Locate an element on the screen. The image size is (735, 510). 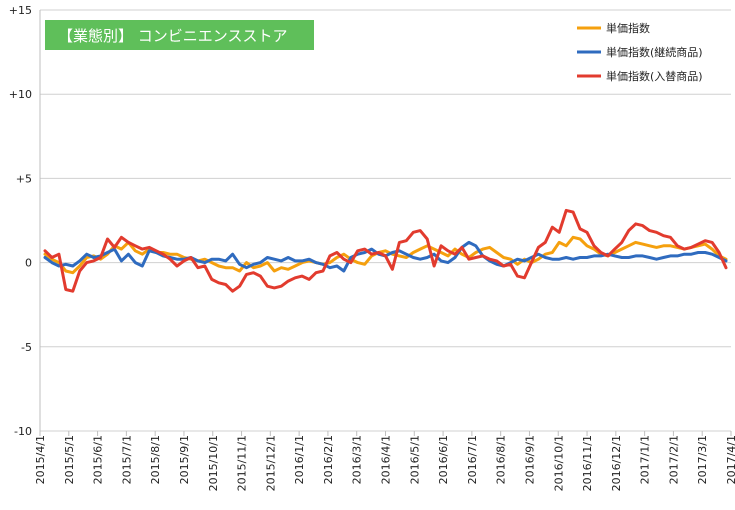
x-tick-label: 2016/10/1 is located at coordinates (558, 463).